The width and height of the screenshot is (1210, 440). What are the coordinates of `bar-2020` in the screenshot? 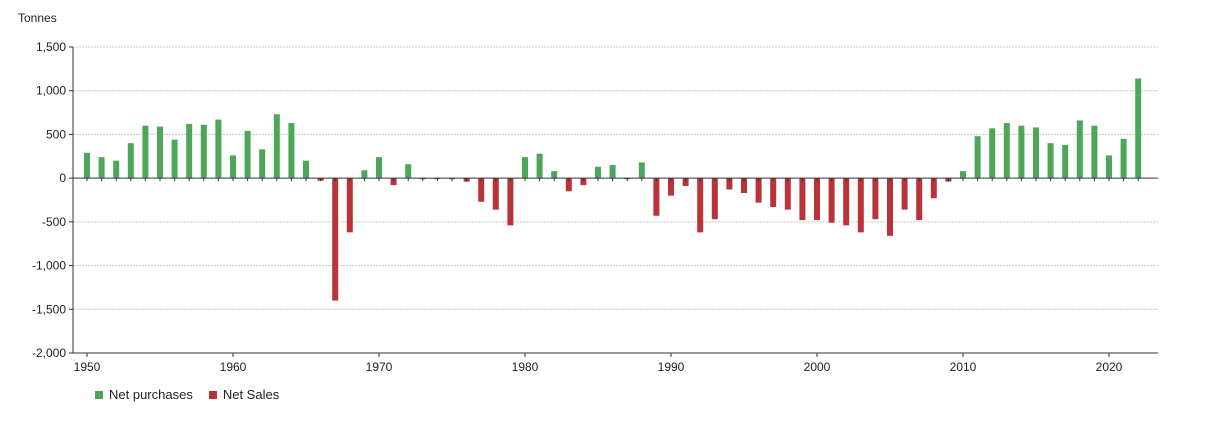 It's located at (1109, 167).